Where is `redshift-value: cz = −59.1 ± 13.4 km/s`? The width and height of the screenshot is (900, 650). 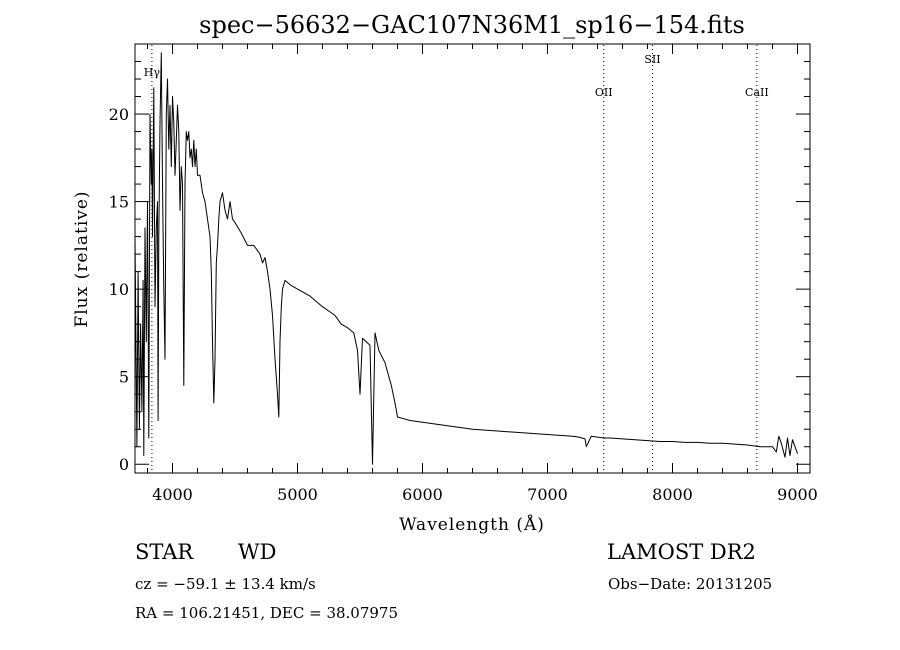 redshift-value: cz = −59.1 ± 13.4 km/s is located at coordinates (225, 584).